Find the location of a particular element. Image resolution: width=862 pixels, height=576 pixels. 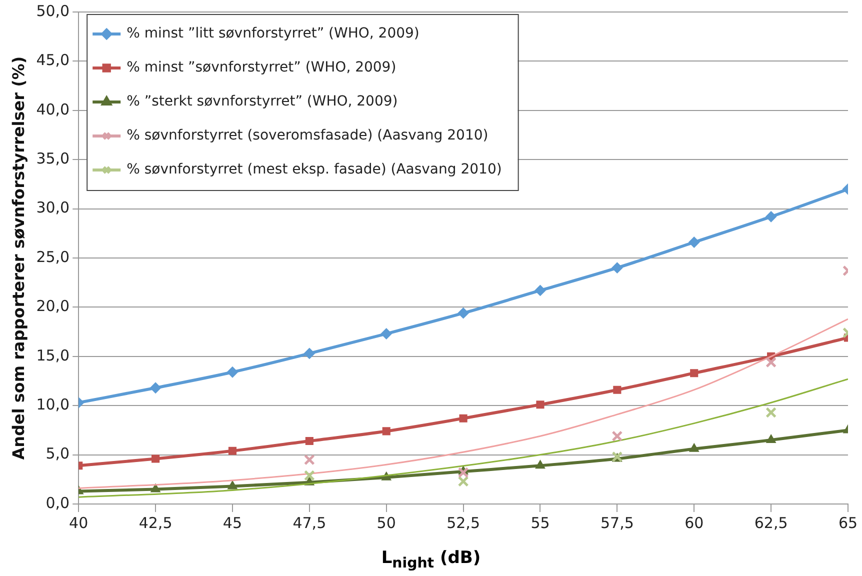

y-tick-label: 20,0 is located at coordinates (53, 306).